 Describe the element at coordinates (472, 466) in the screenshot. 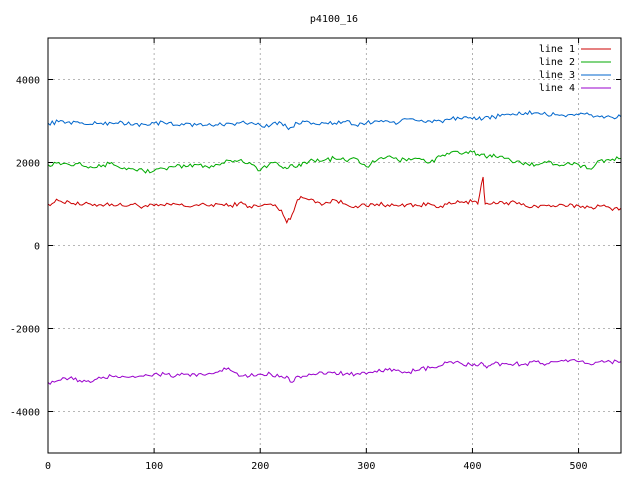

I see `x-tick-label: 400` at that location.